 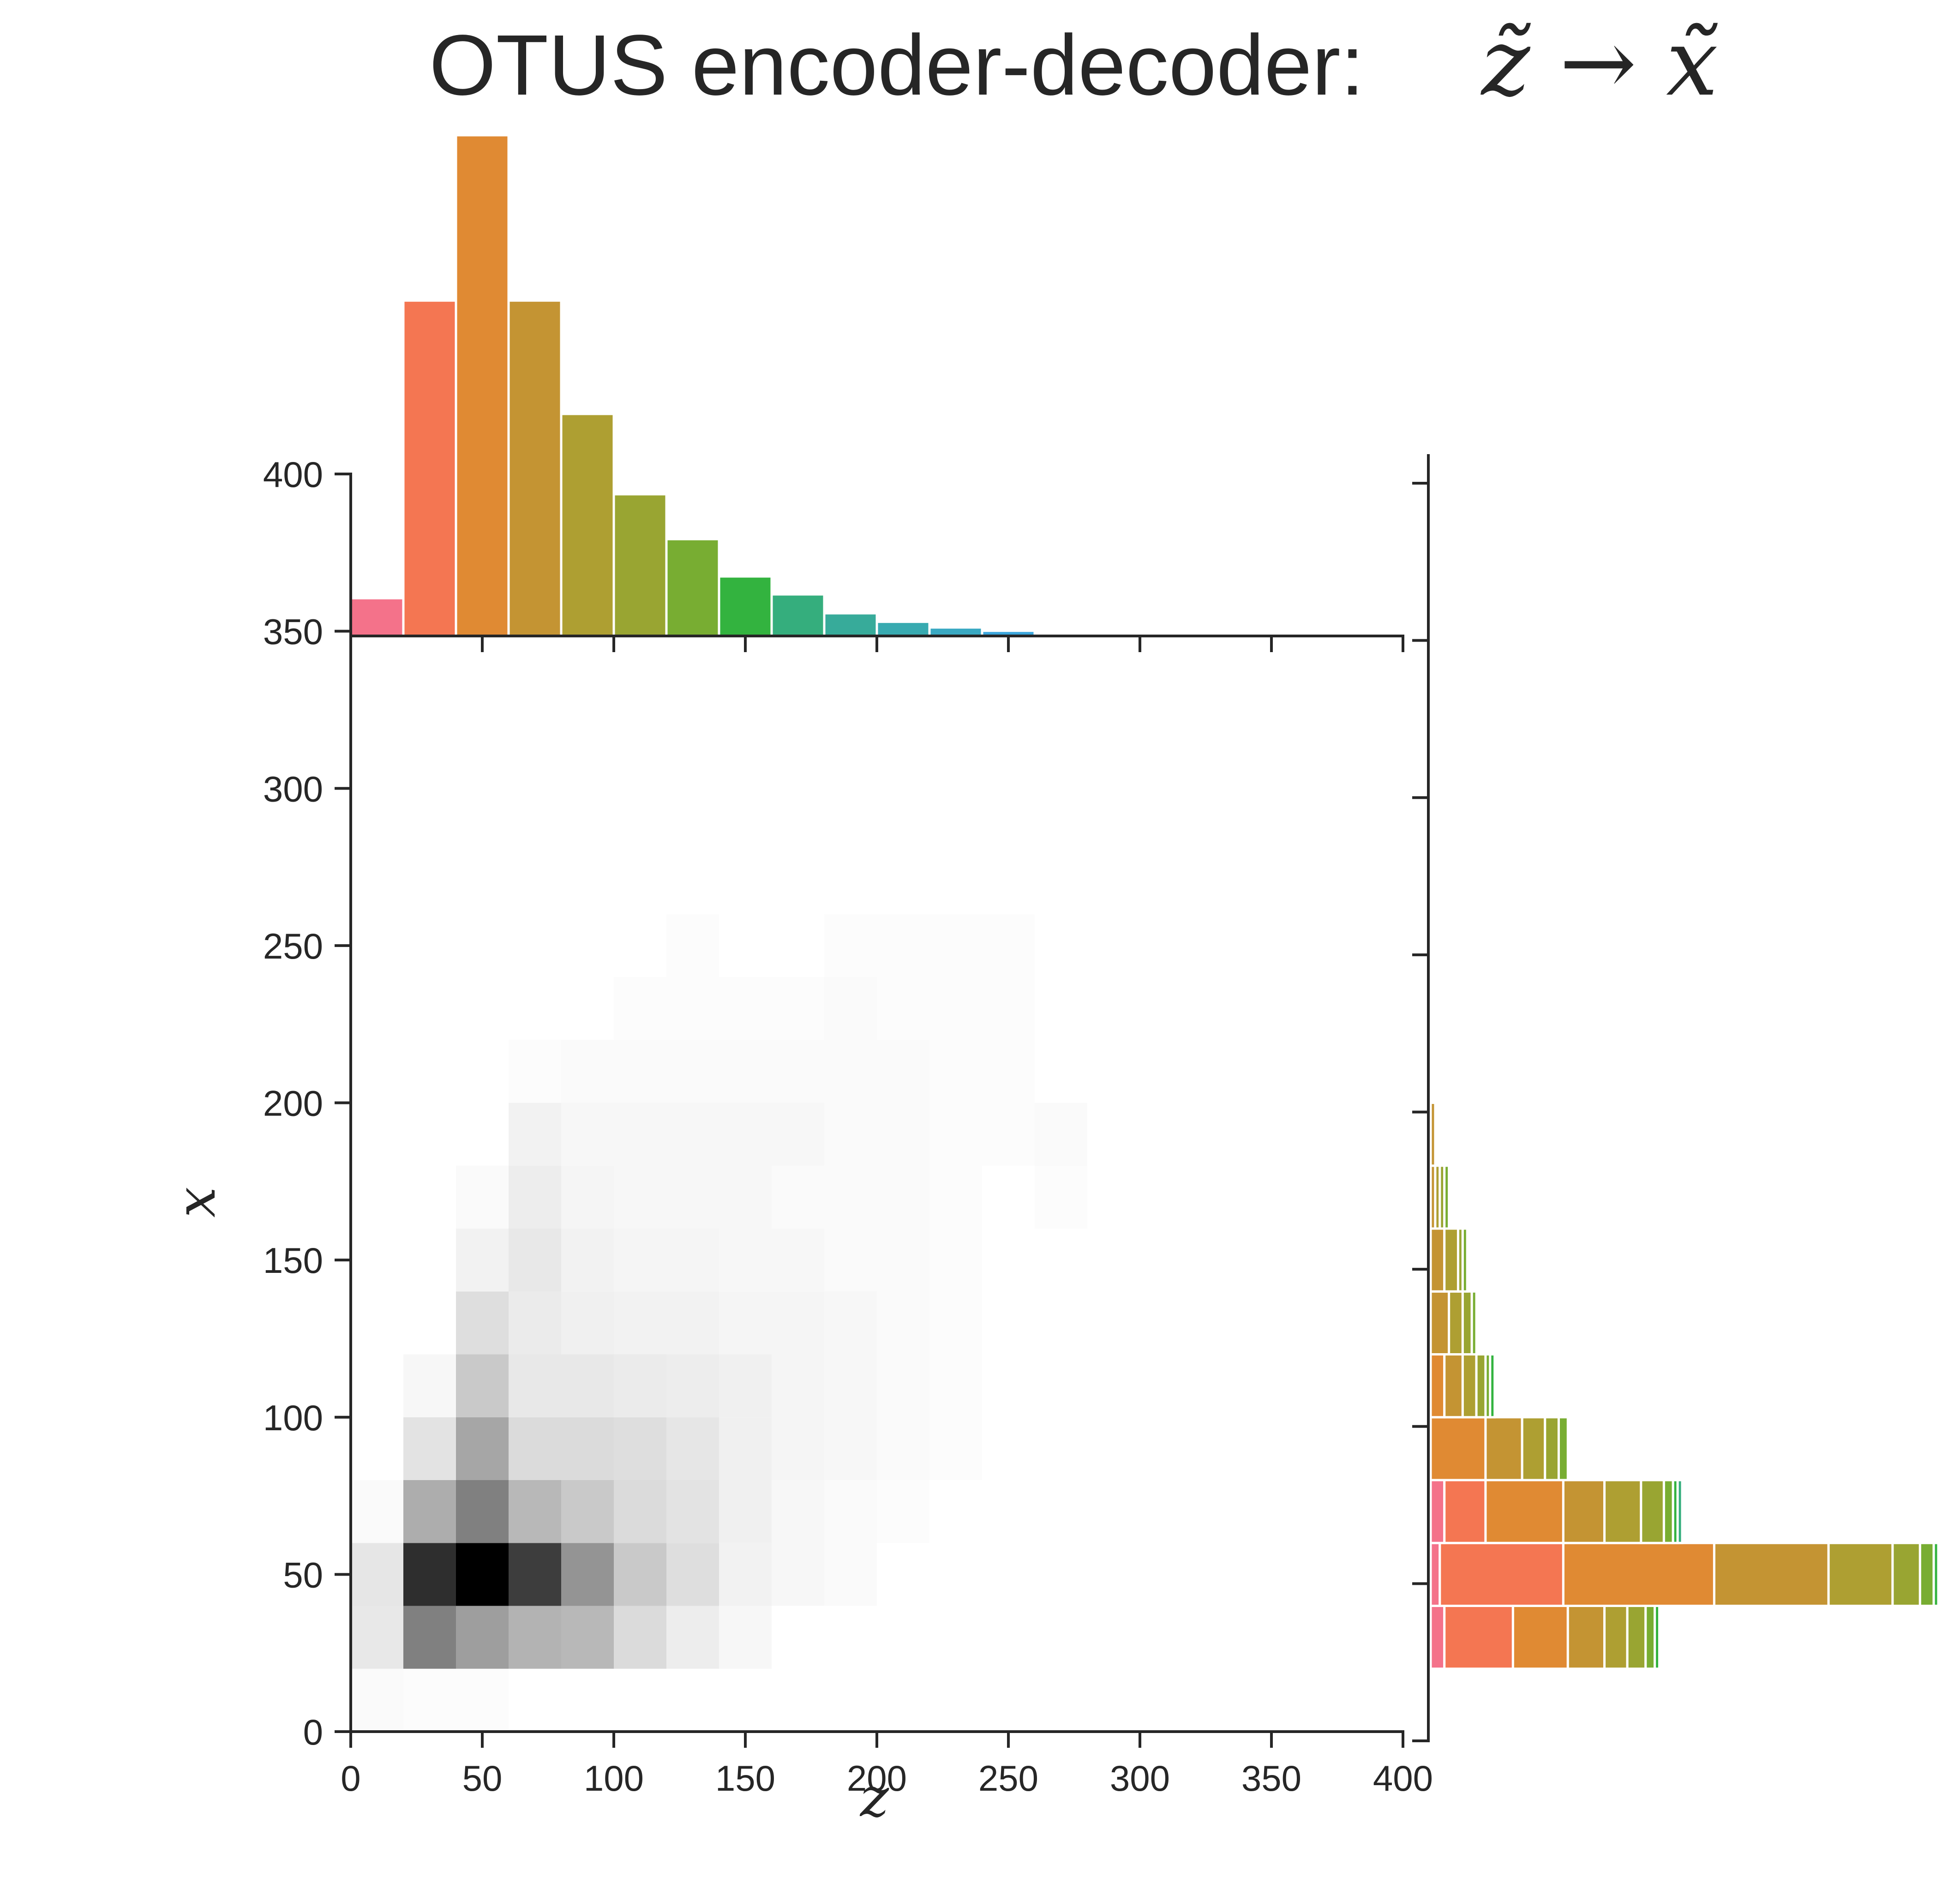 What do you see at coordinates (1140, 1779) in the screenshot?
I see `x-tick-label: 300` at bounding box center [1140, 1779].